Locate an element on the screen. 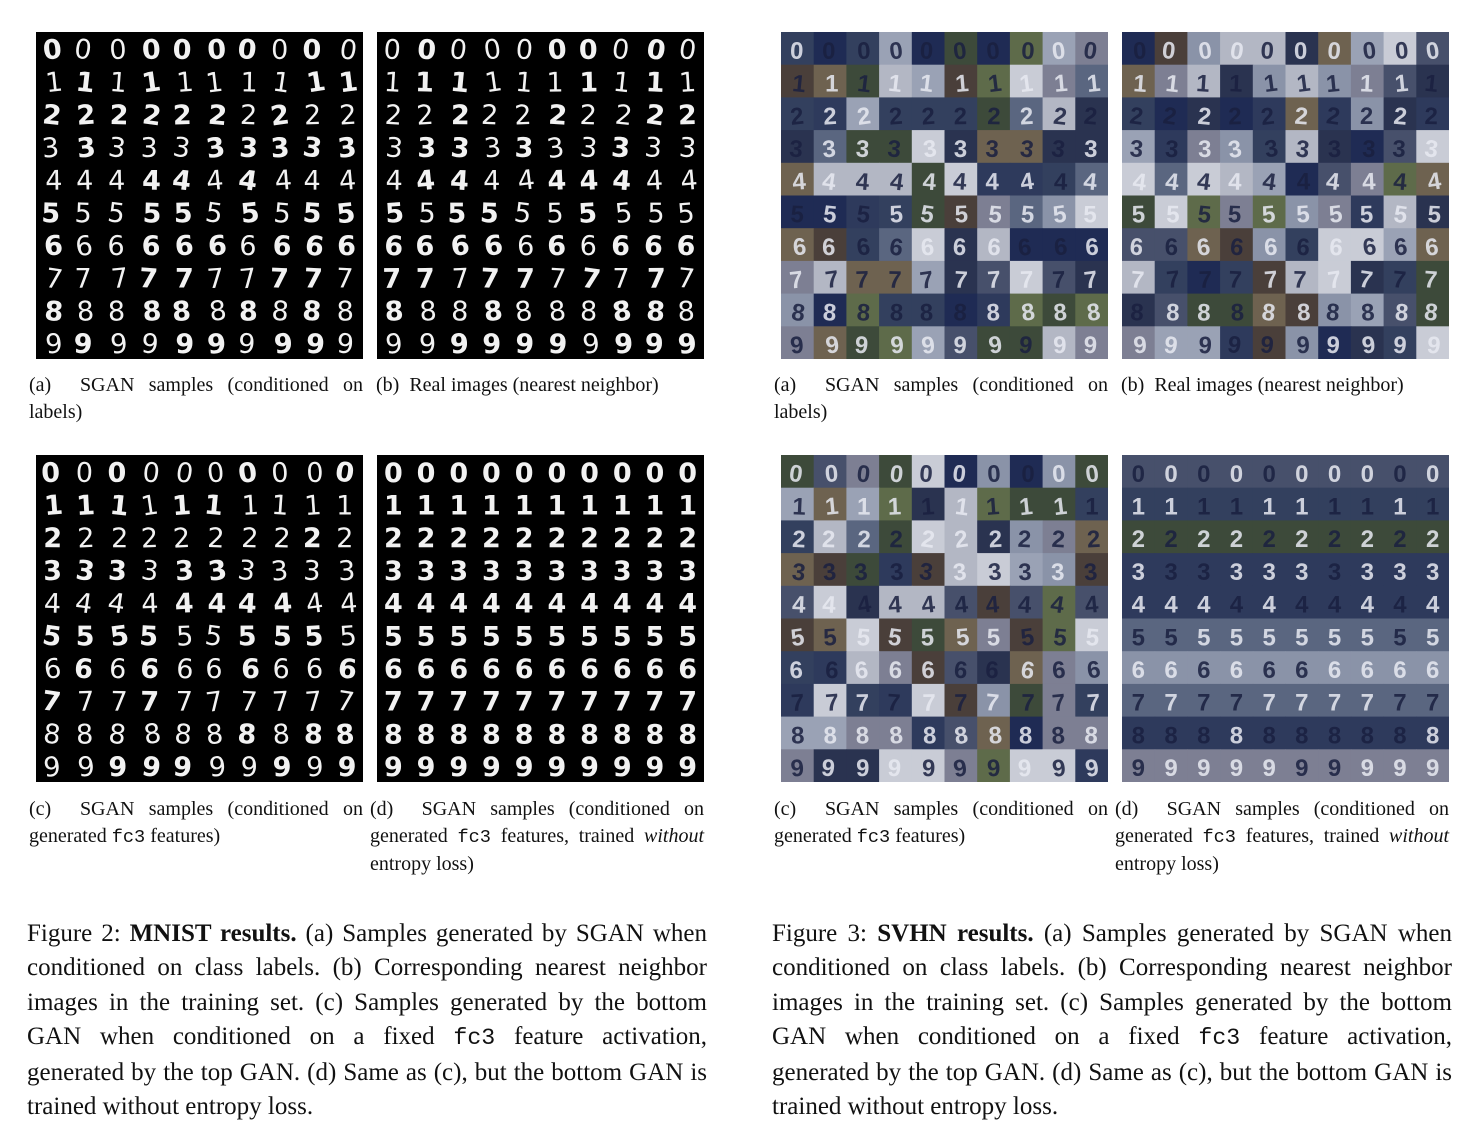 The image size is (1466, 1138). subcaption-text-post: features) is located at coordinates (928, 836).